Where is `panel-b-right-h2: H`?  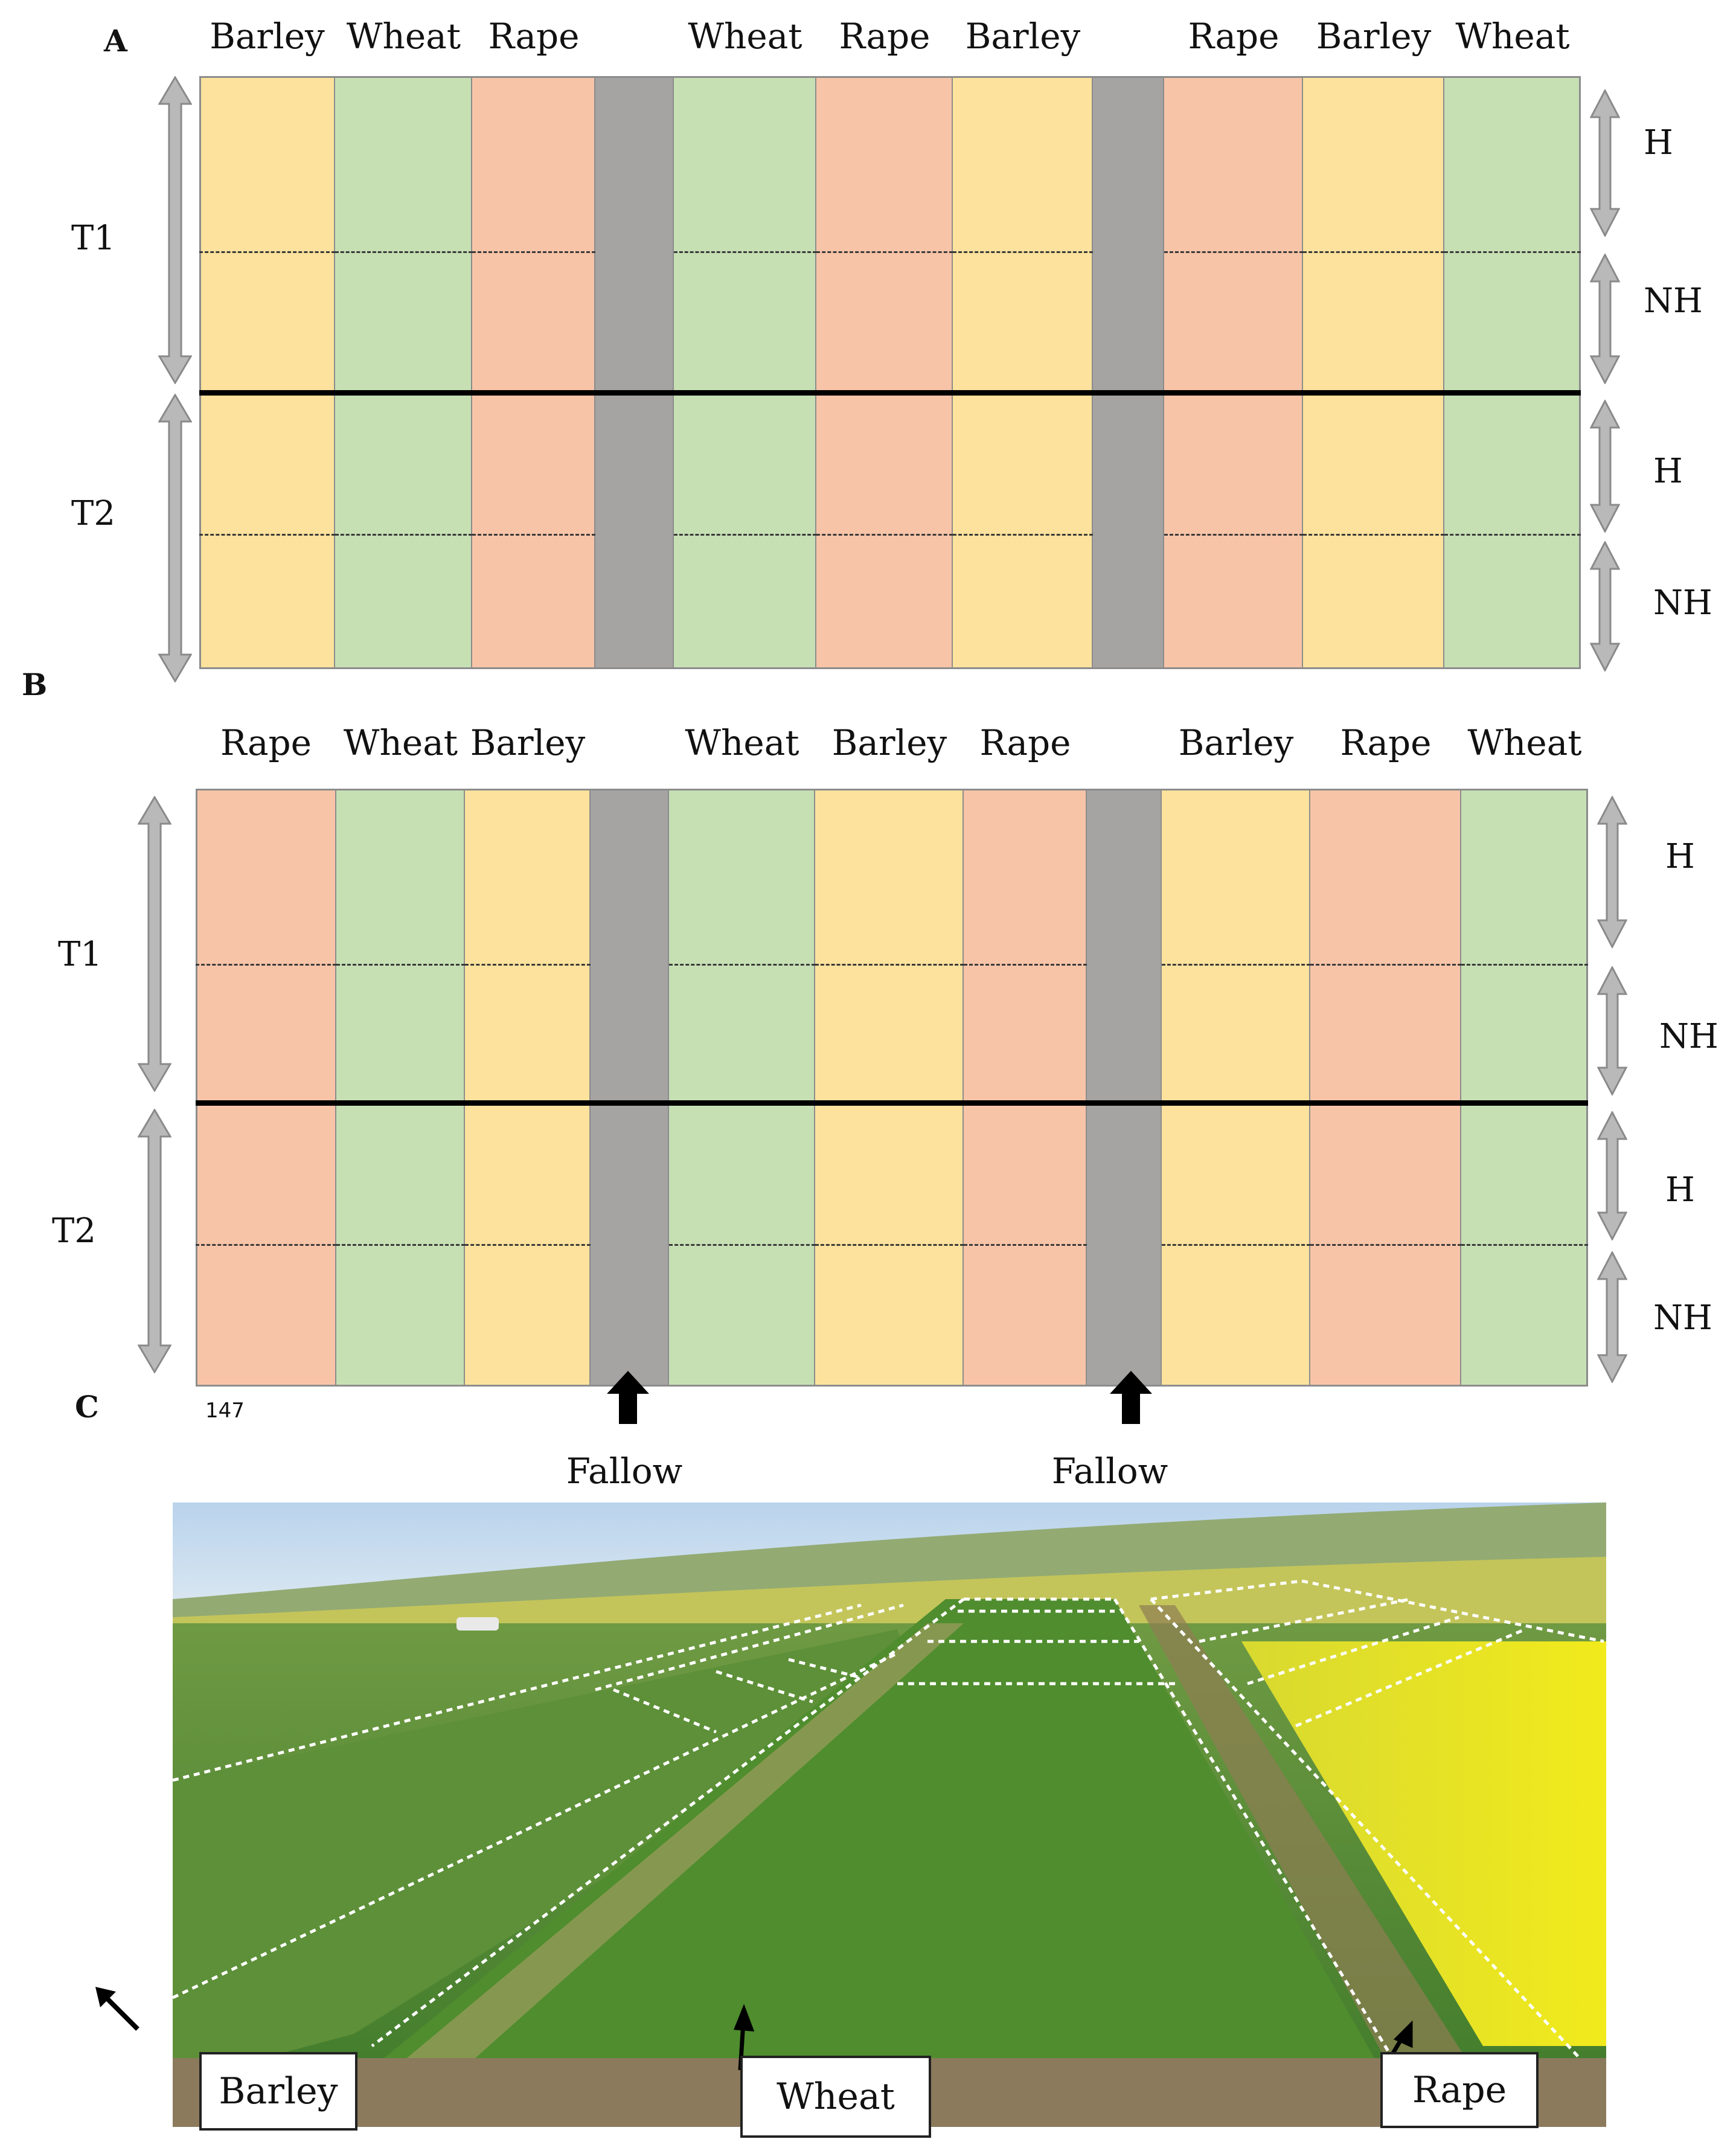 panel-b-right-h2: H is located at coordinates (1680, 1190).